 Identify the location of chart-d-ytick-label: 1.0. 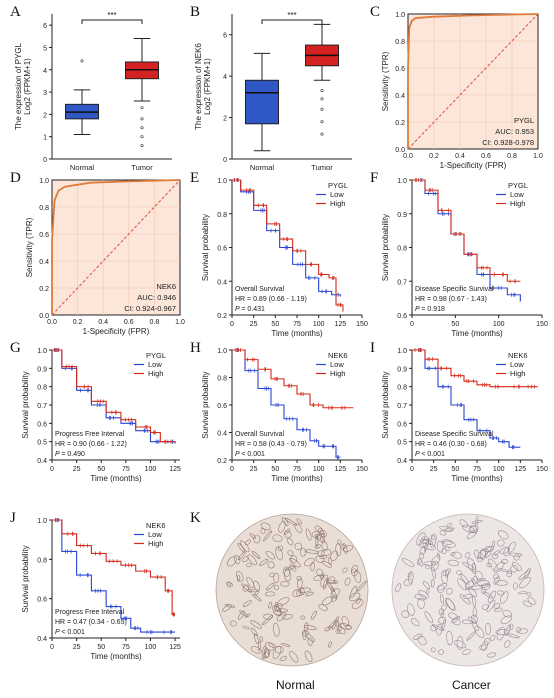
(44, 181).